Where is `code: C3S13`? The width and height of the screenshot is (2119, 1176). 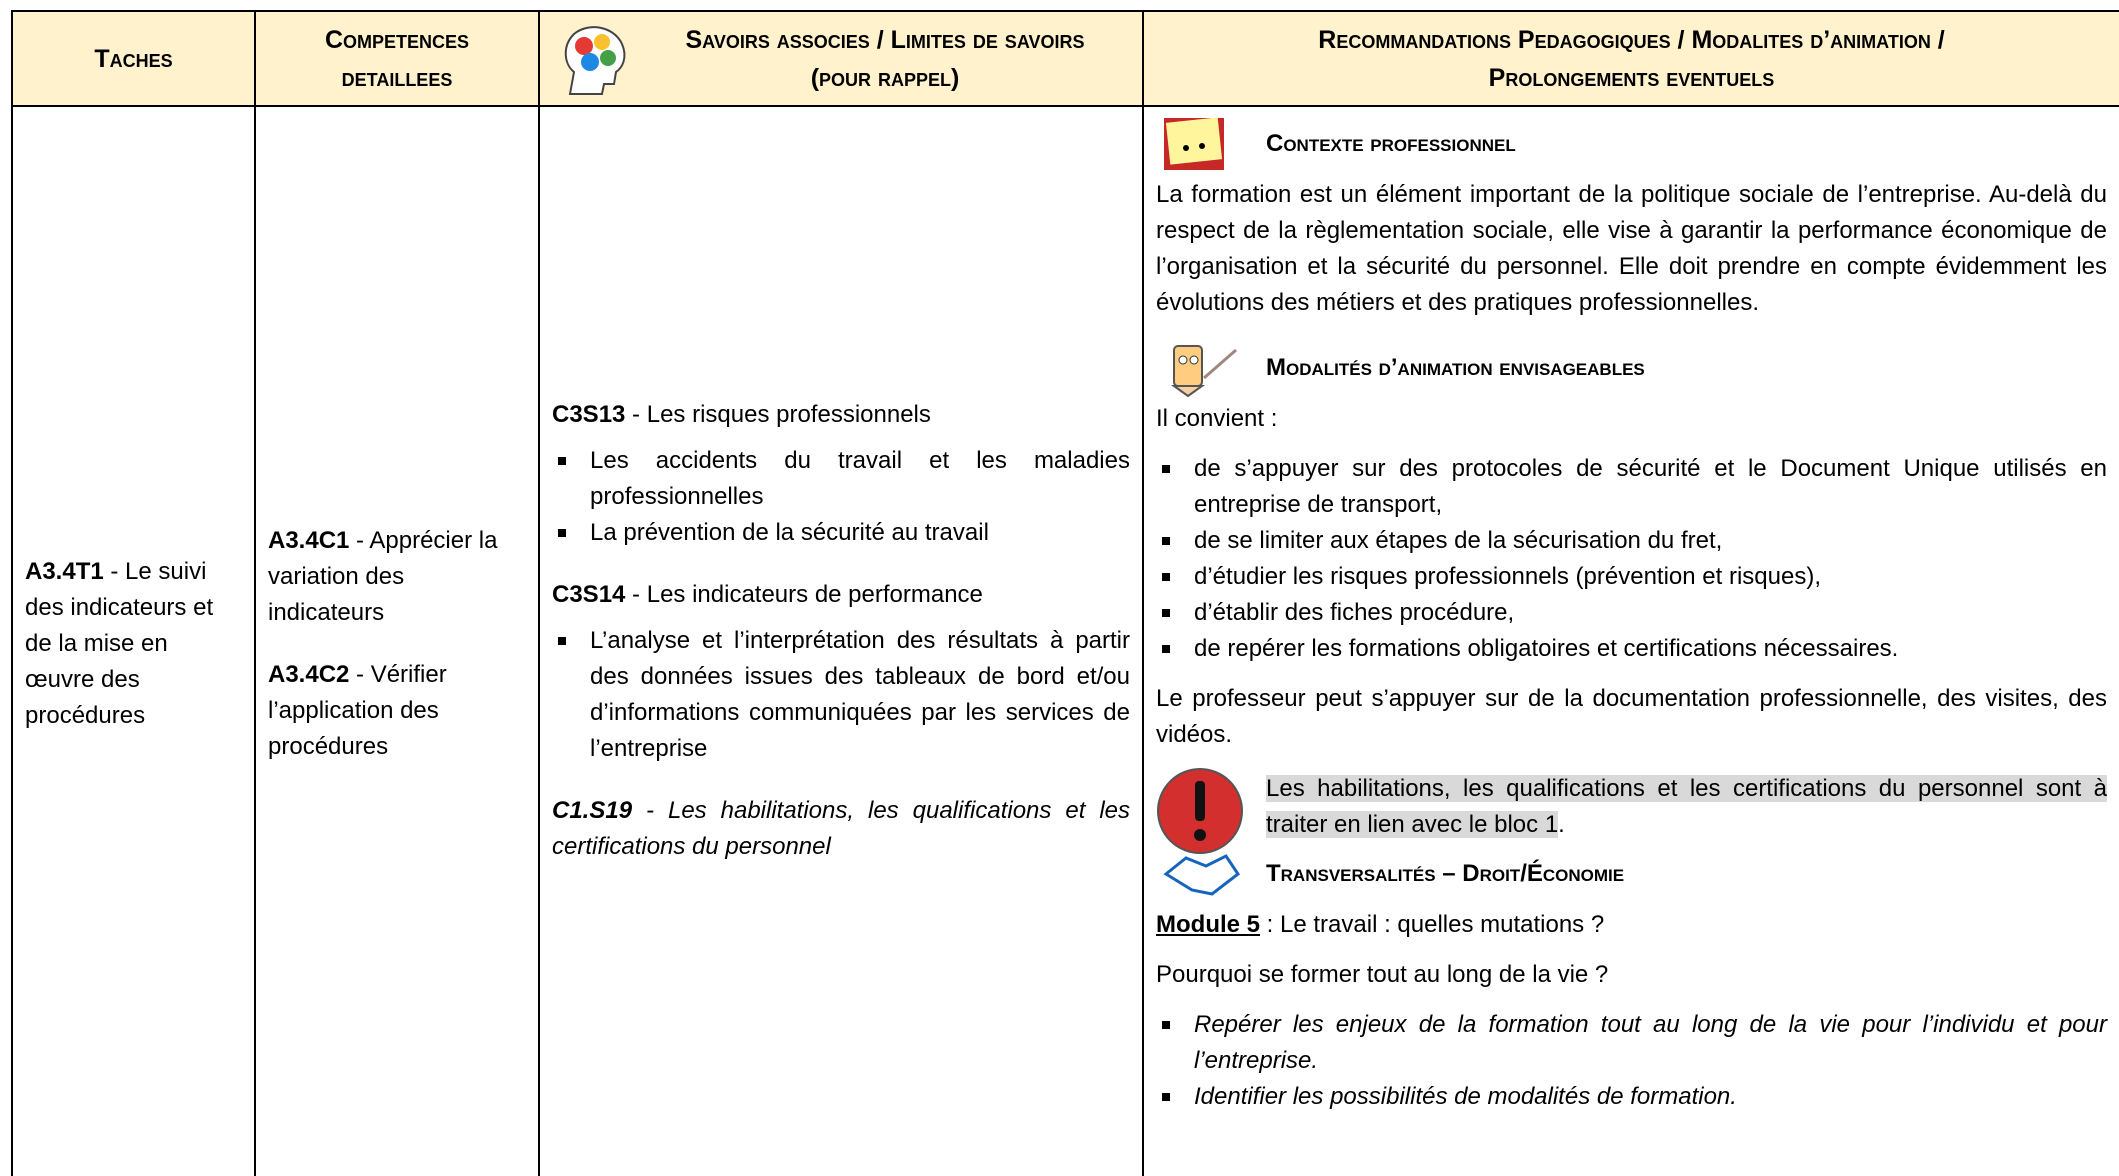 code: C3S13 is located at coordinates (589, 414).